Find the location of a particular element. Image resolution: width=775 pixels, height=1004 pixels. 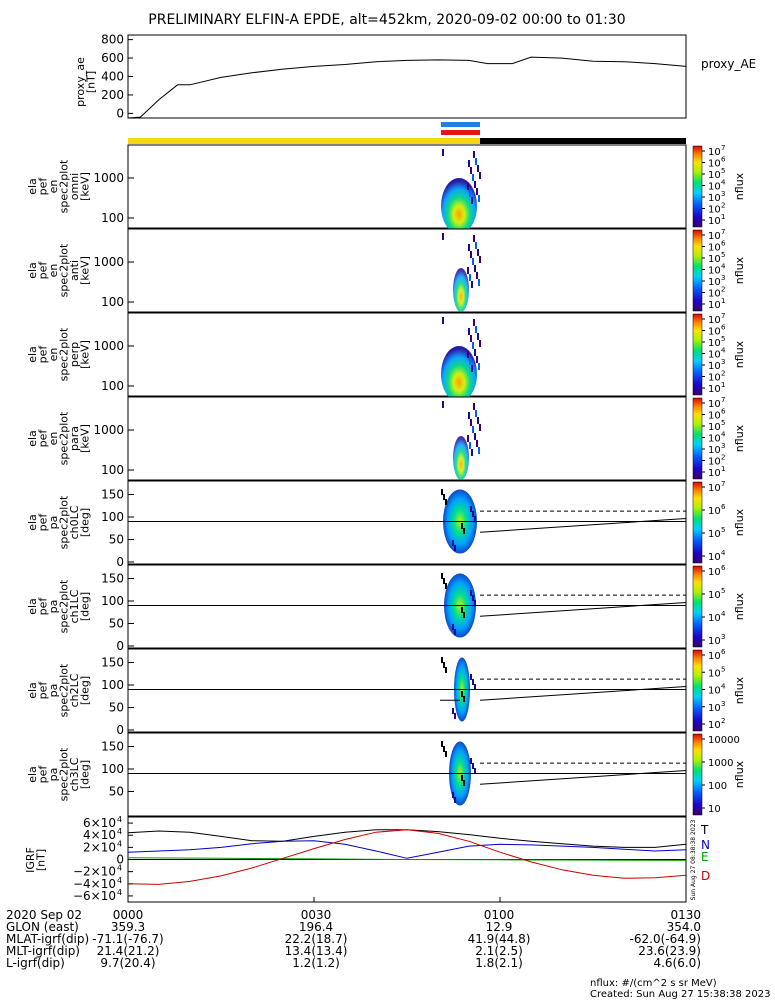

igrf-legend-T: T is located at coordinates (704, 830).